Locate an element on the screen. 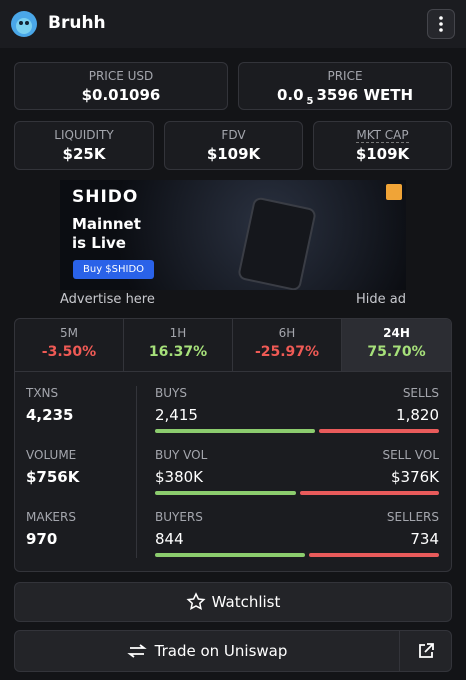  split-right-value: 1,820 is located at coordinates (417, 415).